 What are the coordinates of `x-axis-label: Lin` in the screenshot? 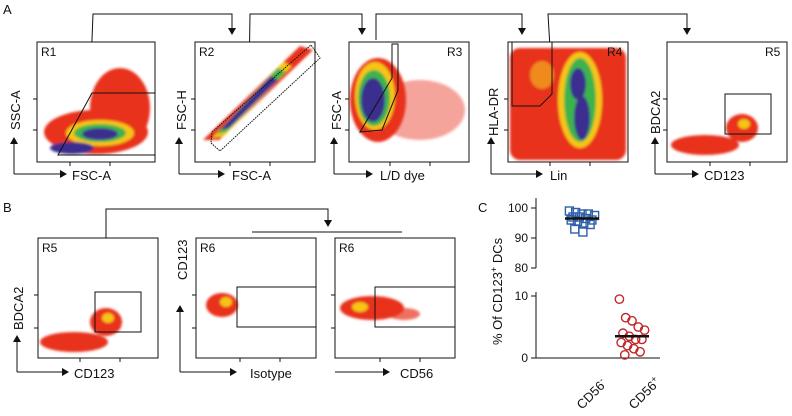 It's located at (558, 175).